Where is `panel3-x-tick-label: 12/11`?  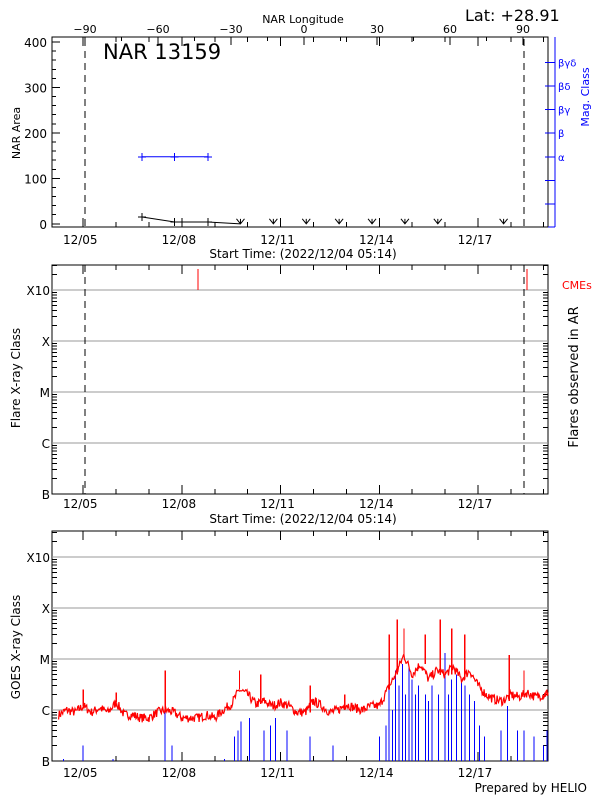 panel3-x-tick-label: 12/11 is located at coordinates (277, 773).